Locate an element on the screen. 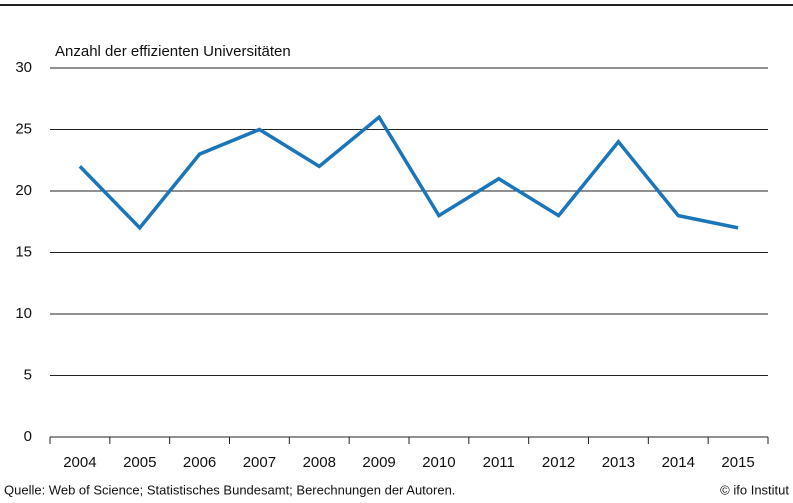 The width and height of the screenshot is (793, 503). x-tick-label: 2006 is located at coordinates (199, 462).